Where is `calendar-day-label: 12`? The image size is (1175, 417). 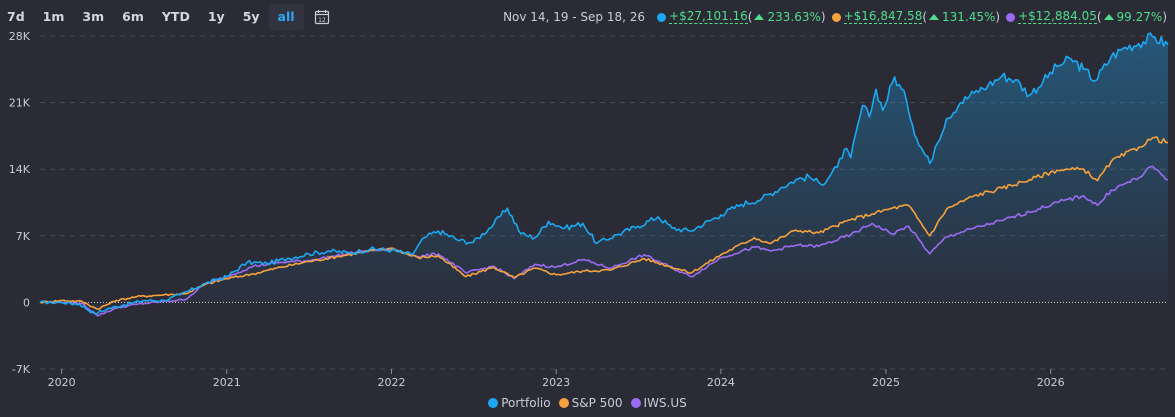 calendar-day-label: 12 is located at coordinates (322, 20).